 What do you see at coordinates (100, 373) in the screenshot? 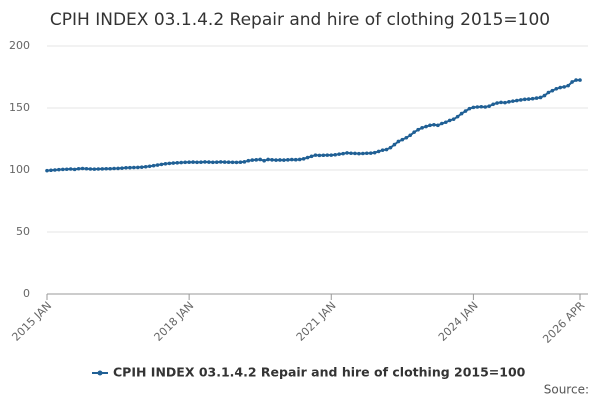
I see `legend-marker` at bounding box center [100, 373].